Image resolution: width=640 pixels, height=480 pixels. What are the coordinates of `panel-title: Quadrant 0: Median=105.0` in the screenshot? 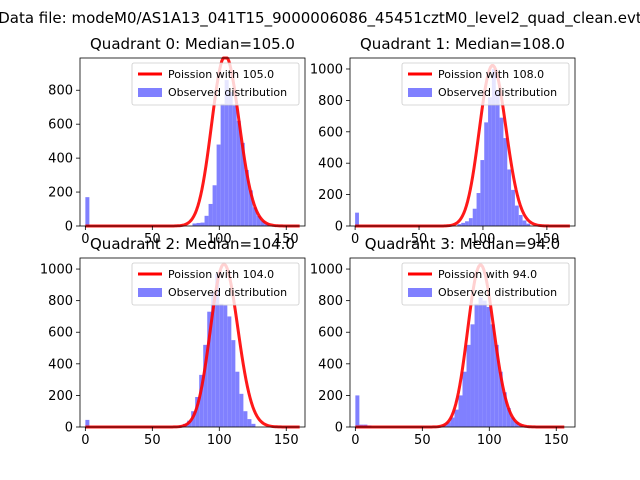 It's located at (192, 44).